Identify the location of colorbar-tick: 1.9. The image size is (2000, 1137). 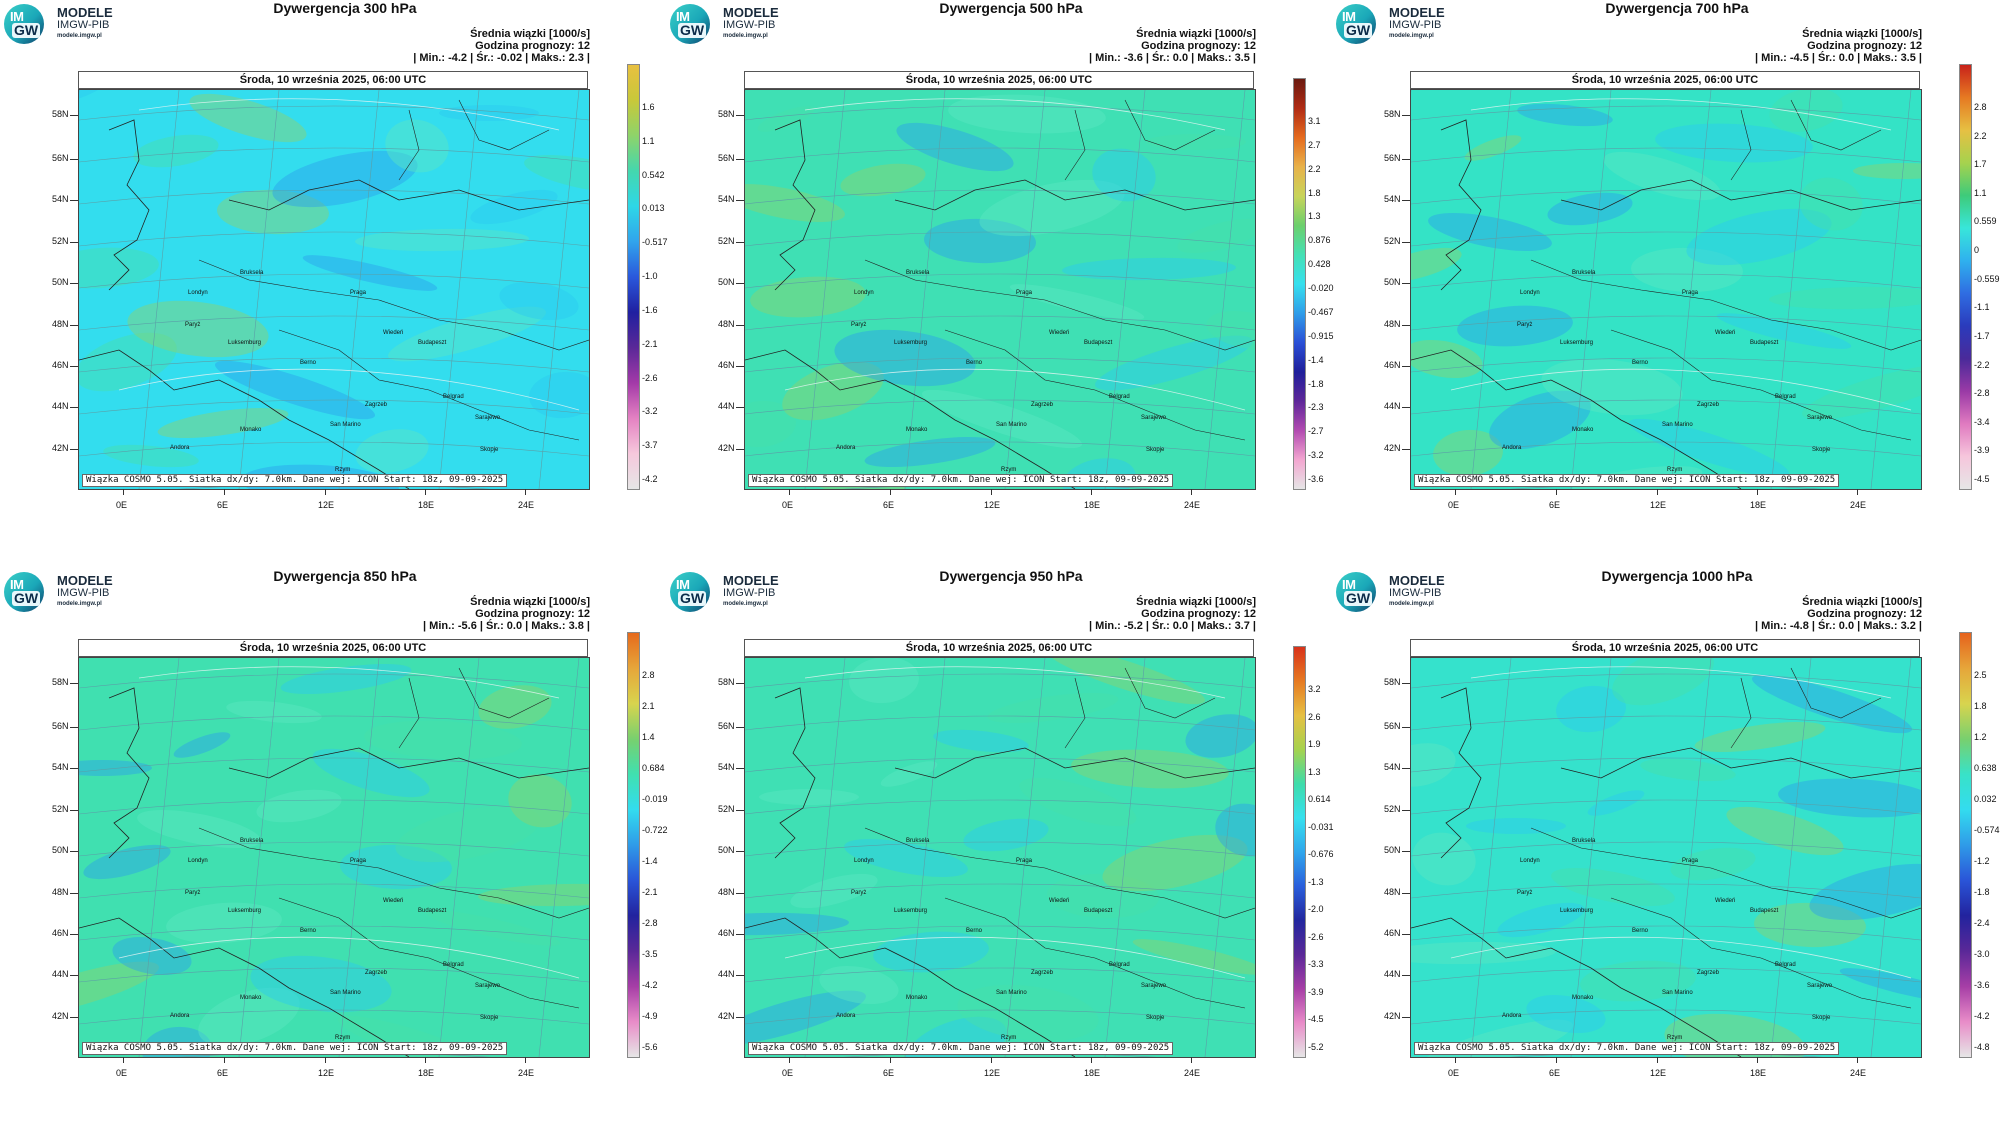
(1314, 744).